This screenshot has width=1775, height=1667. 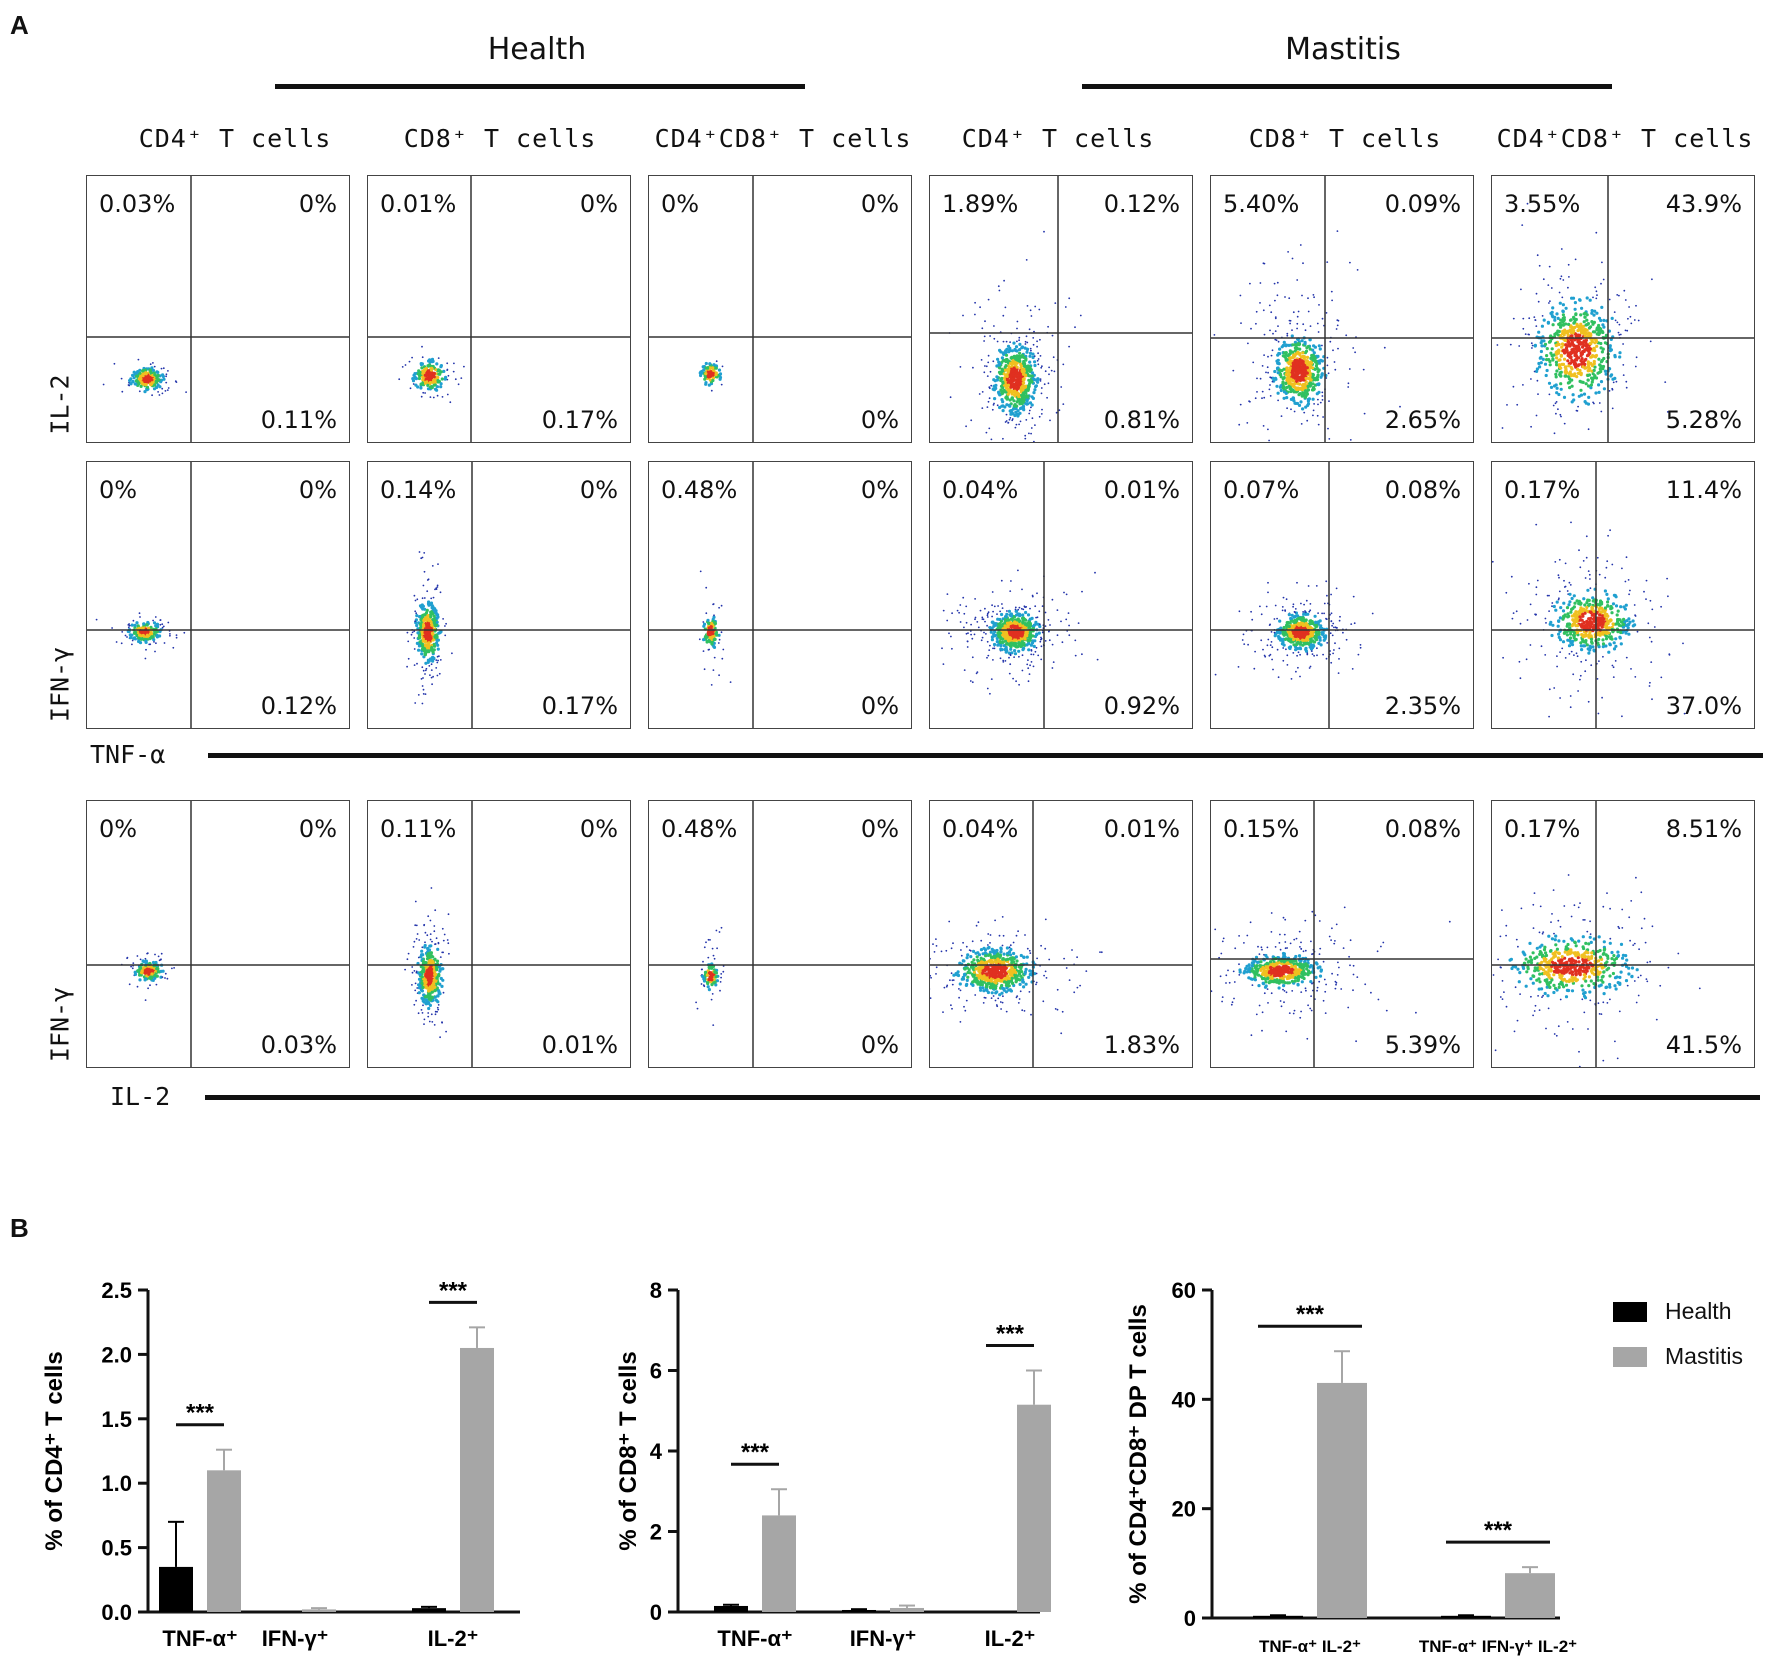 I want to click on quadrant-percent-tl: 0%, so click(x=680, y=204).